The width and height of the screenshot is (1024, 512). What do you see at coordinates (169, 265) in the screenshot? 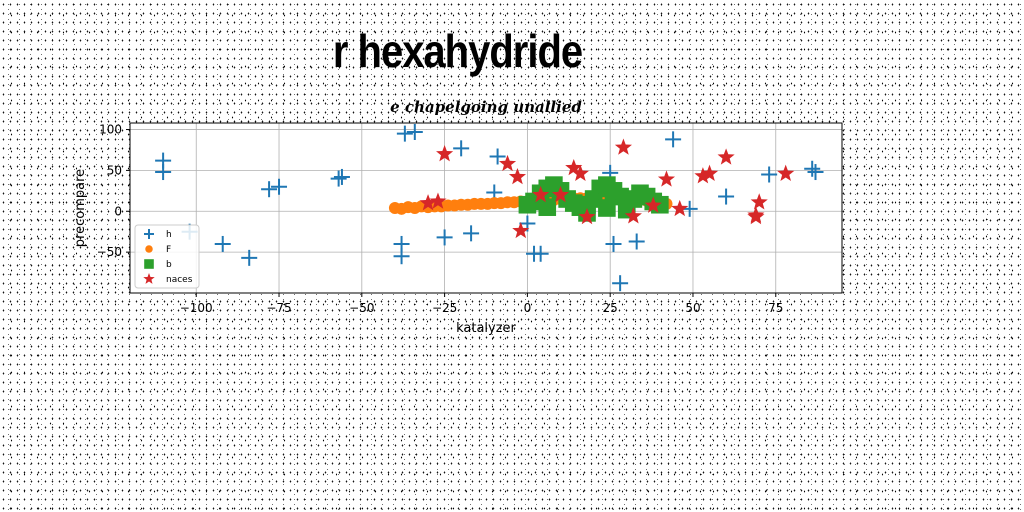
I see `legend-label: b` at bounding box center [169, 265].